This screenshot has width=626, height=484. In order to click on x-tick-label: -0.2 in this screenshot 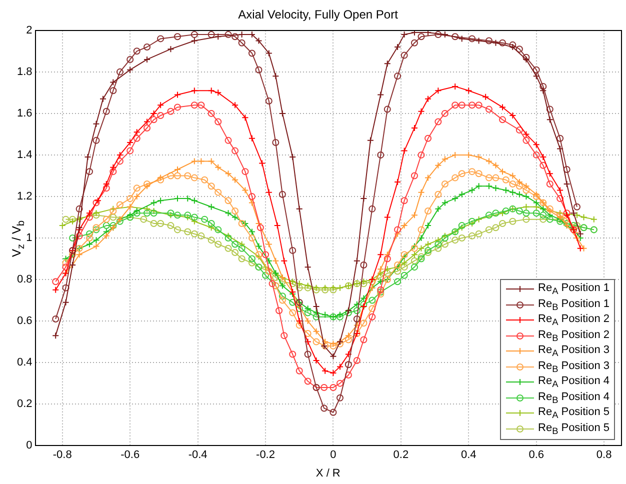, I will do `click(265, 455)`.